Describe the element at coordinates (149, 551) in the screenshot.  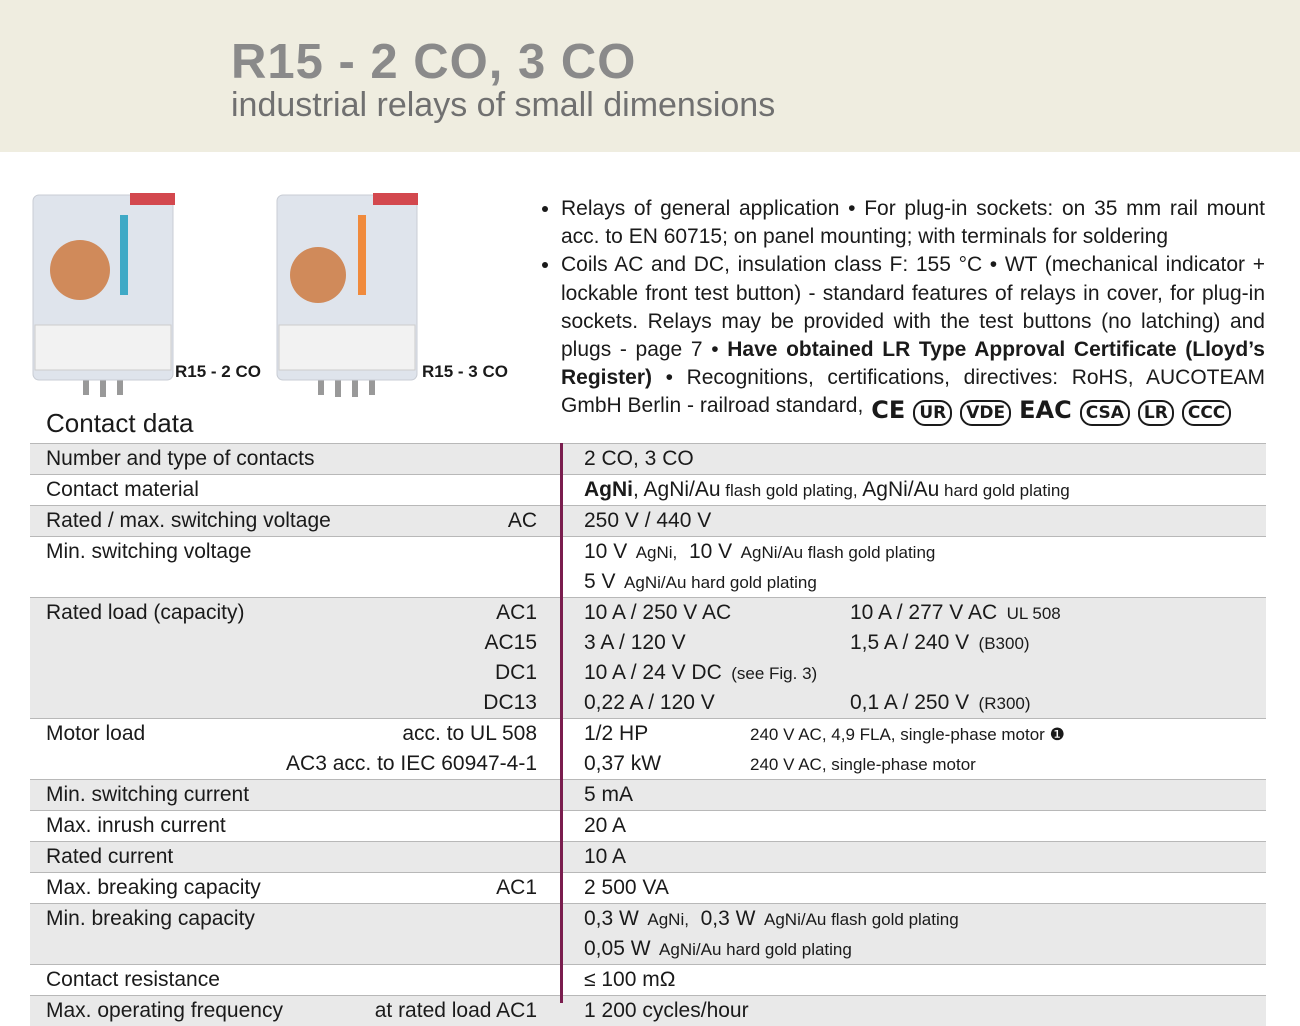
I see `row-label: Min. switching voltage` at that location.